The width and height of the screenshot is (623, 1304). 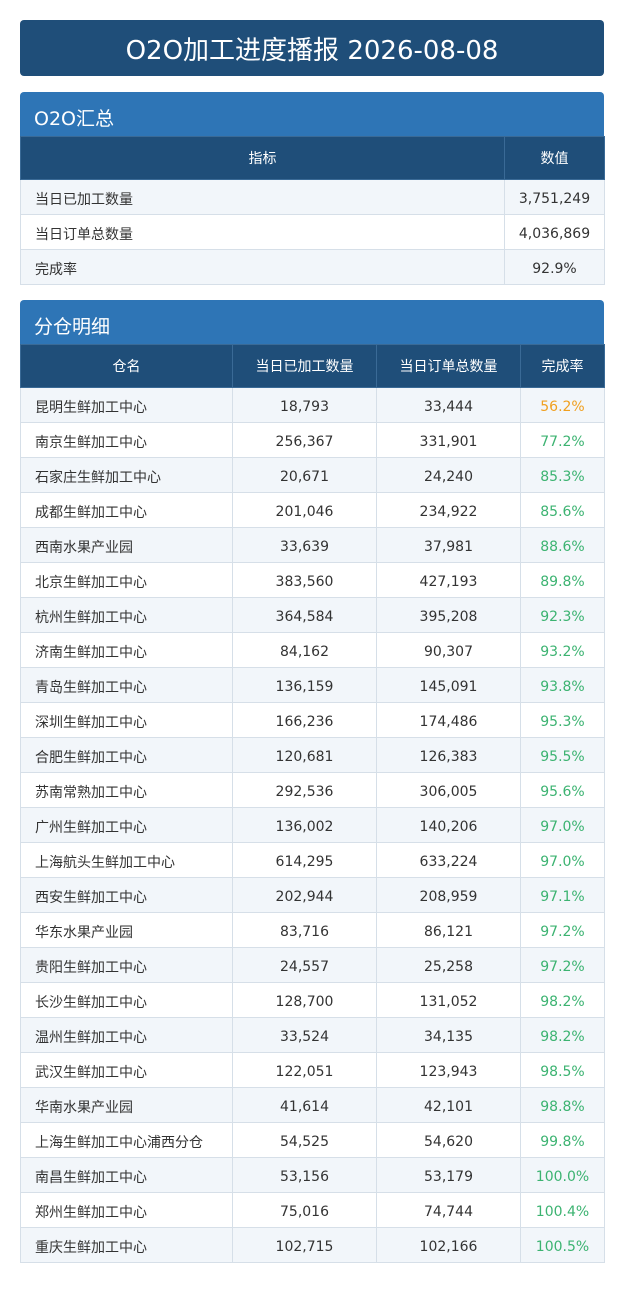 What do you see at coordinates (562, 650) in the screenshot?
I see `cell-value: 93.2%` at bounding box center [562, 650].